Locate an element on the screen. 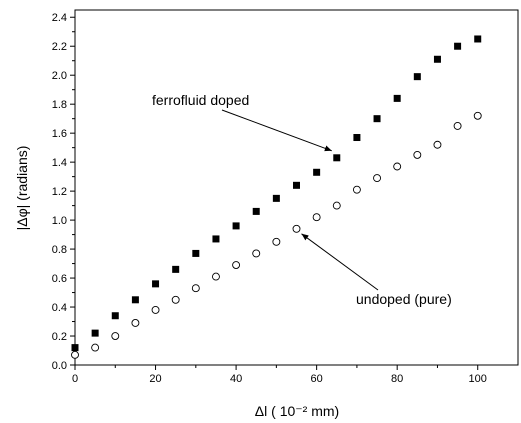 Image resolution: width=521 pixels, height=423 pixels. y-axis-title: |Δφ| (radians) is located at coordinates (22, 188).